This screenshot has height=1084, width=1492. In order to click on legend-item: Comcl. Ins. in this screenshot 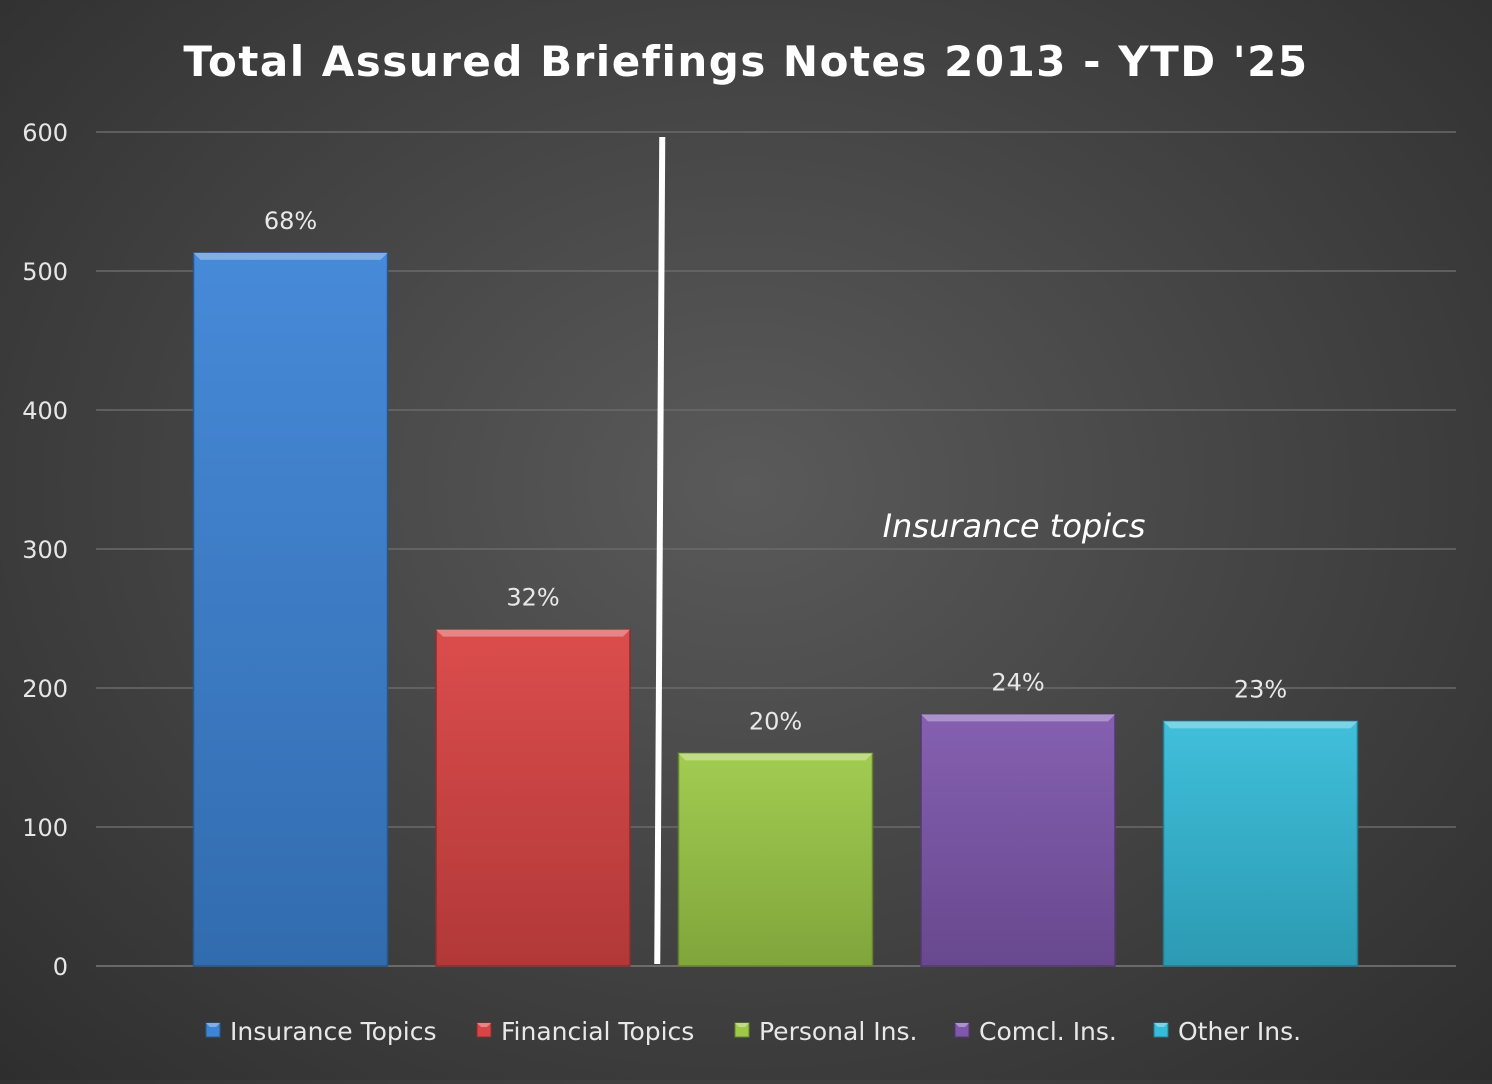, I will do `click(1035, 1031)`.